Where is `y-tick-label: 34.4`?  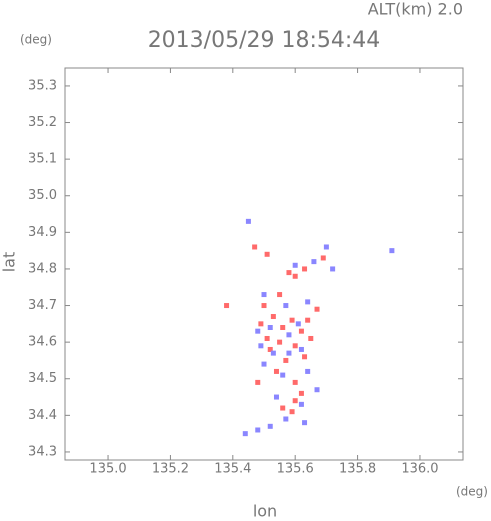
y-tick-label: 34.4 is located at coordinates (42, 415).